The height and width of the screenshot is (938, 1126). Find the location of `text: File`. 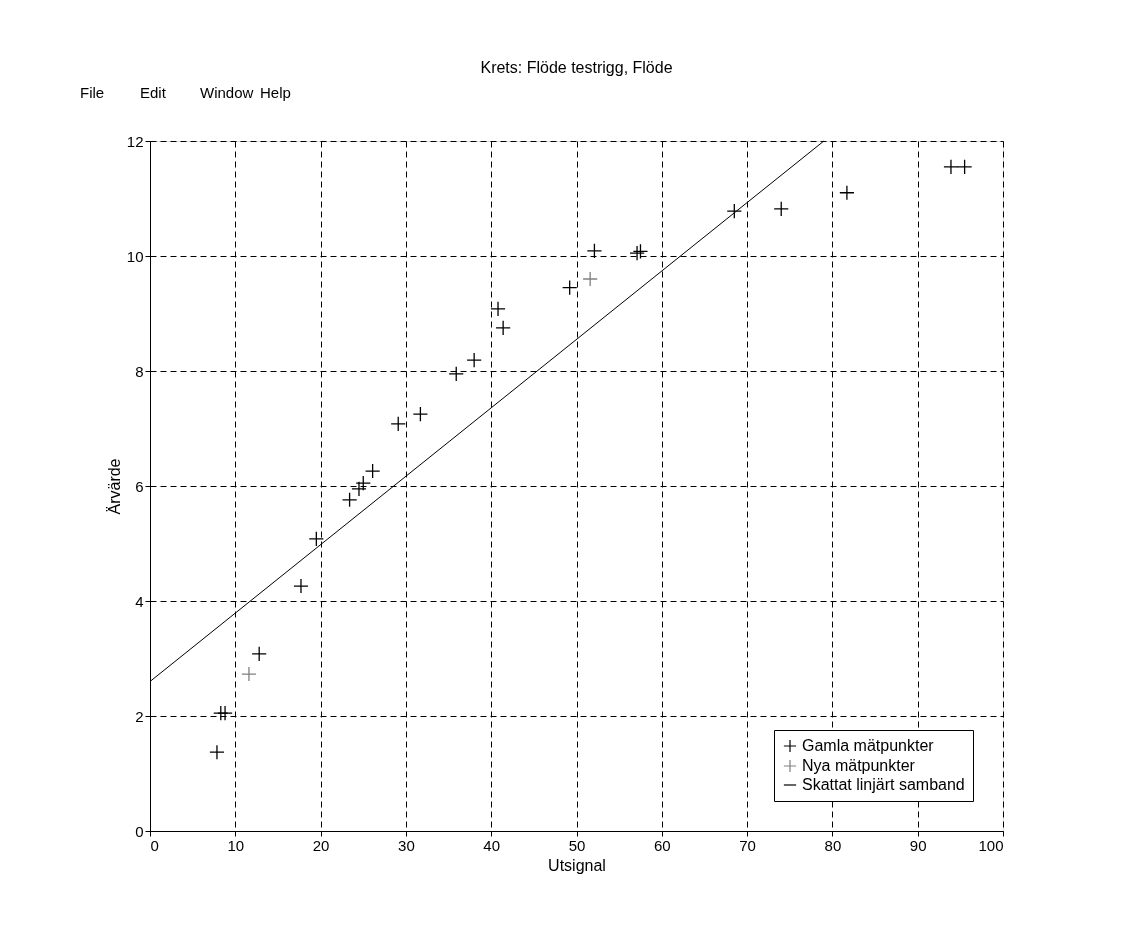

text: File is located at coordinates (92, 92).